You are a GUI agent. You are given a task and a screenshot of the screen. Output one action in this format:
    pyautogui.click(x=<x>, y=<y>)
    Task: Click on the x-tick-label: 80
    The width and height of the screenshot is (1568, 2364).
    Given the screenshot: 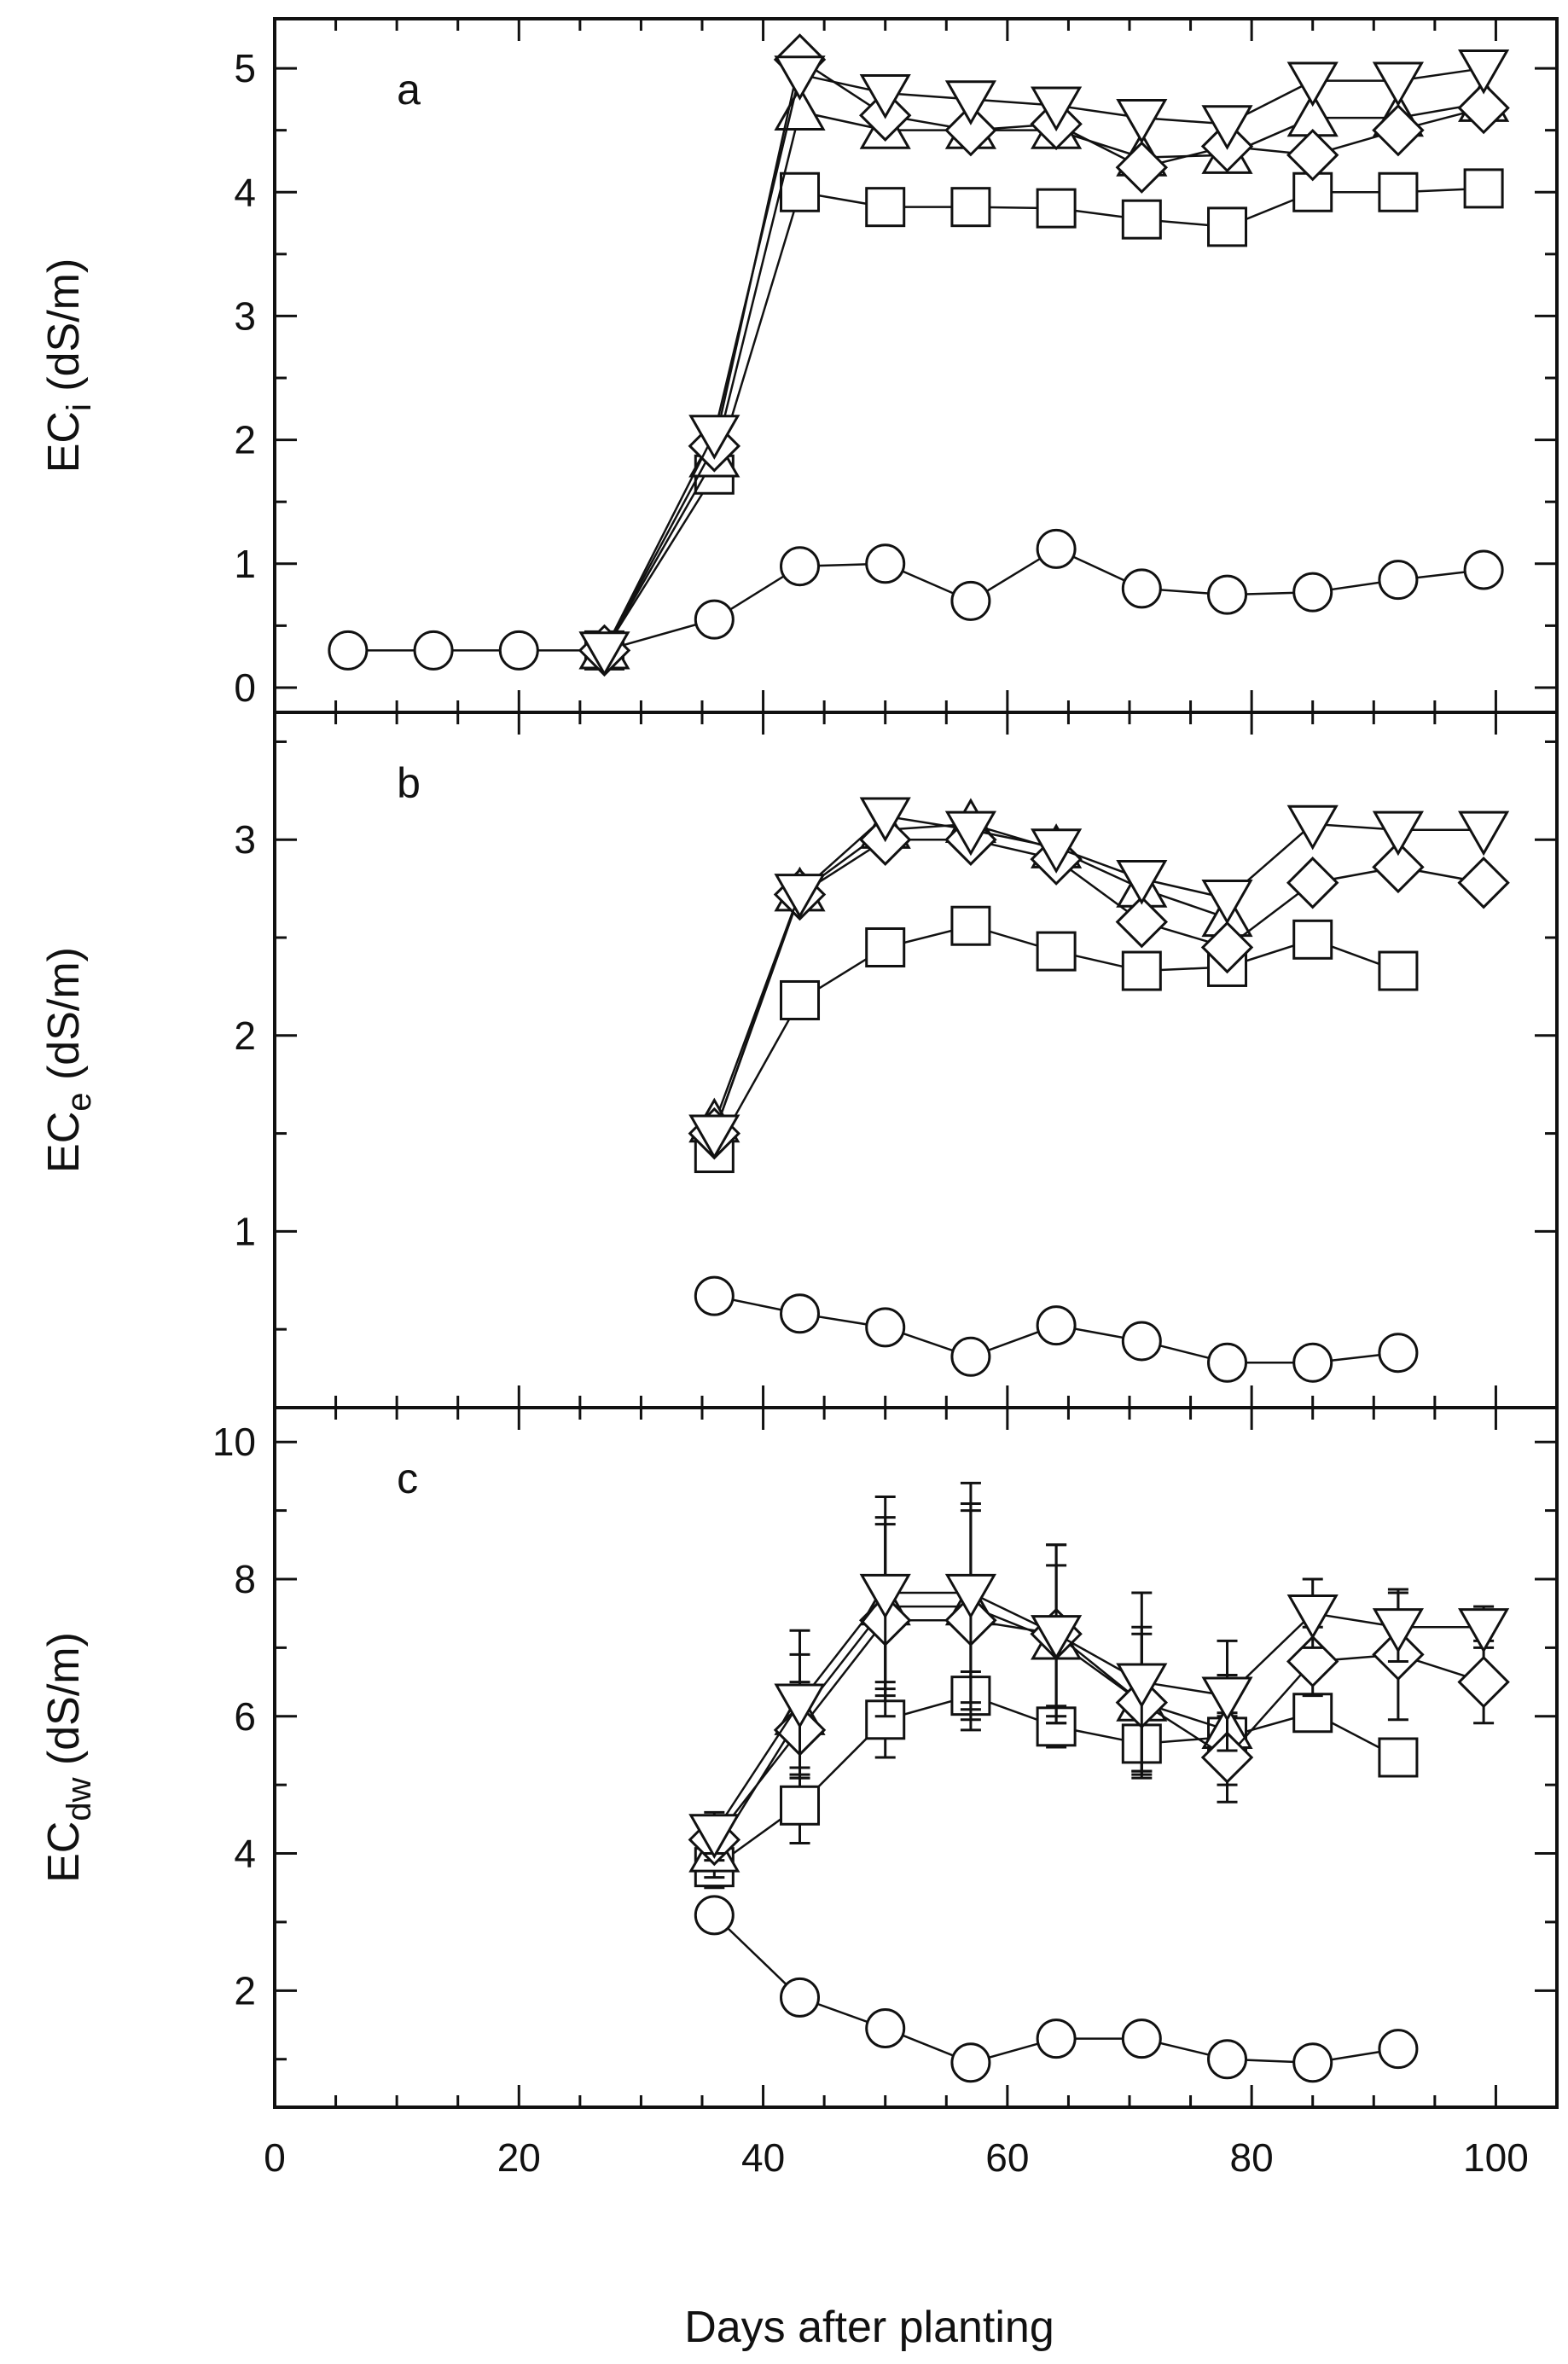 What is the action you would take?
    pyautogui.click(x=1252, y=2157)
    